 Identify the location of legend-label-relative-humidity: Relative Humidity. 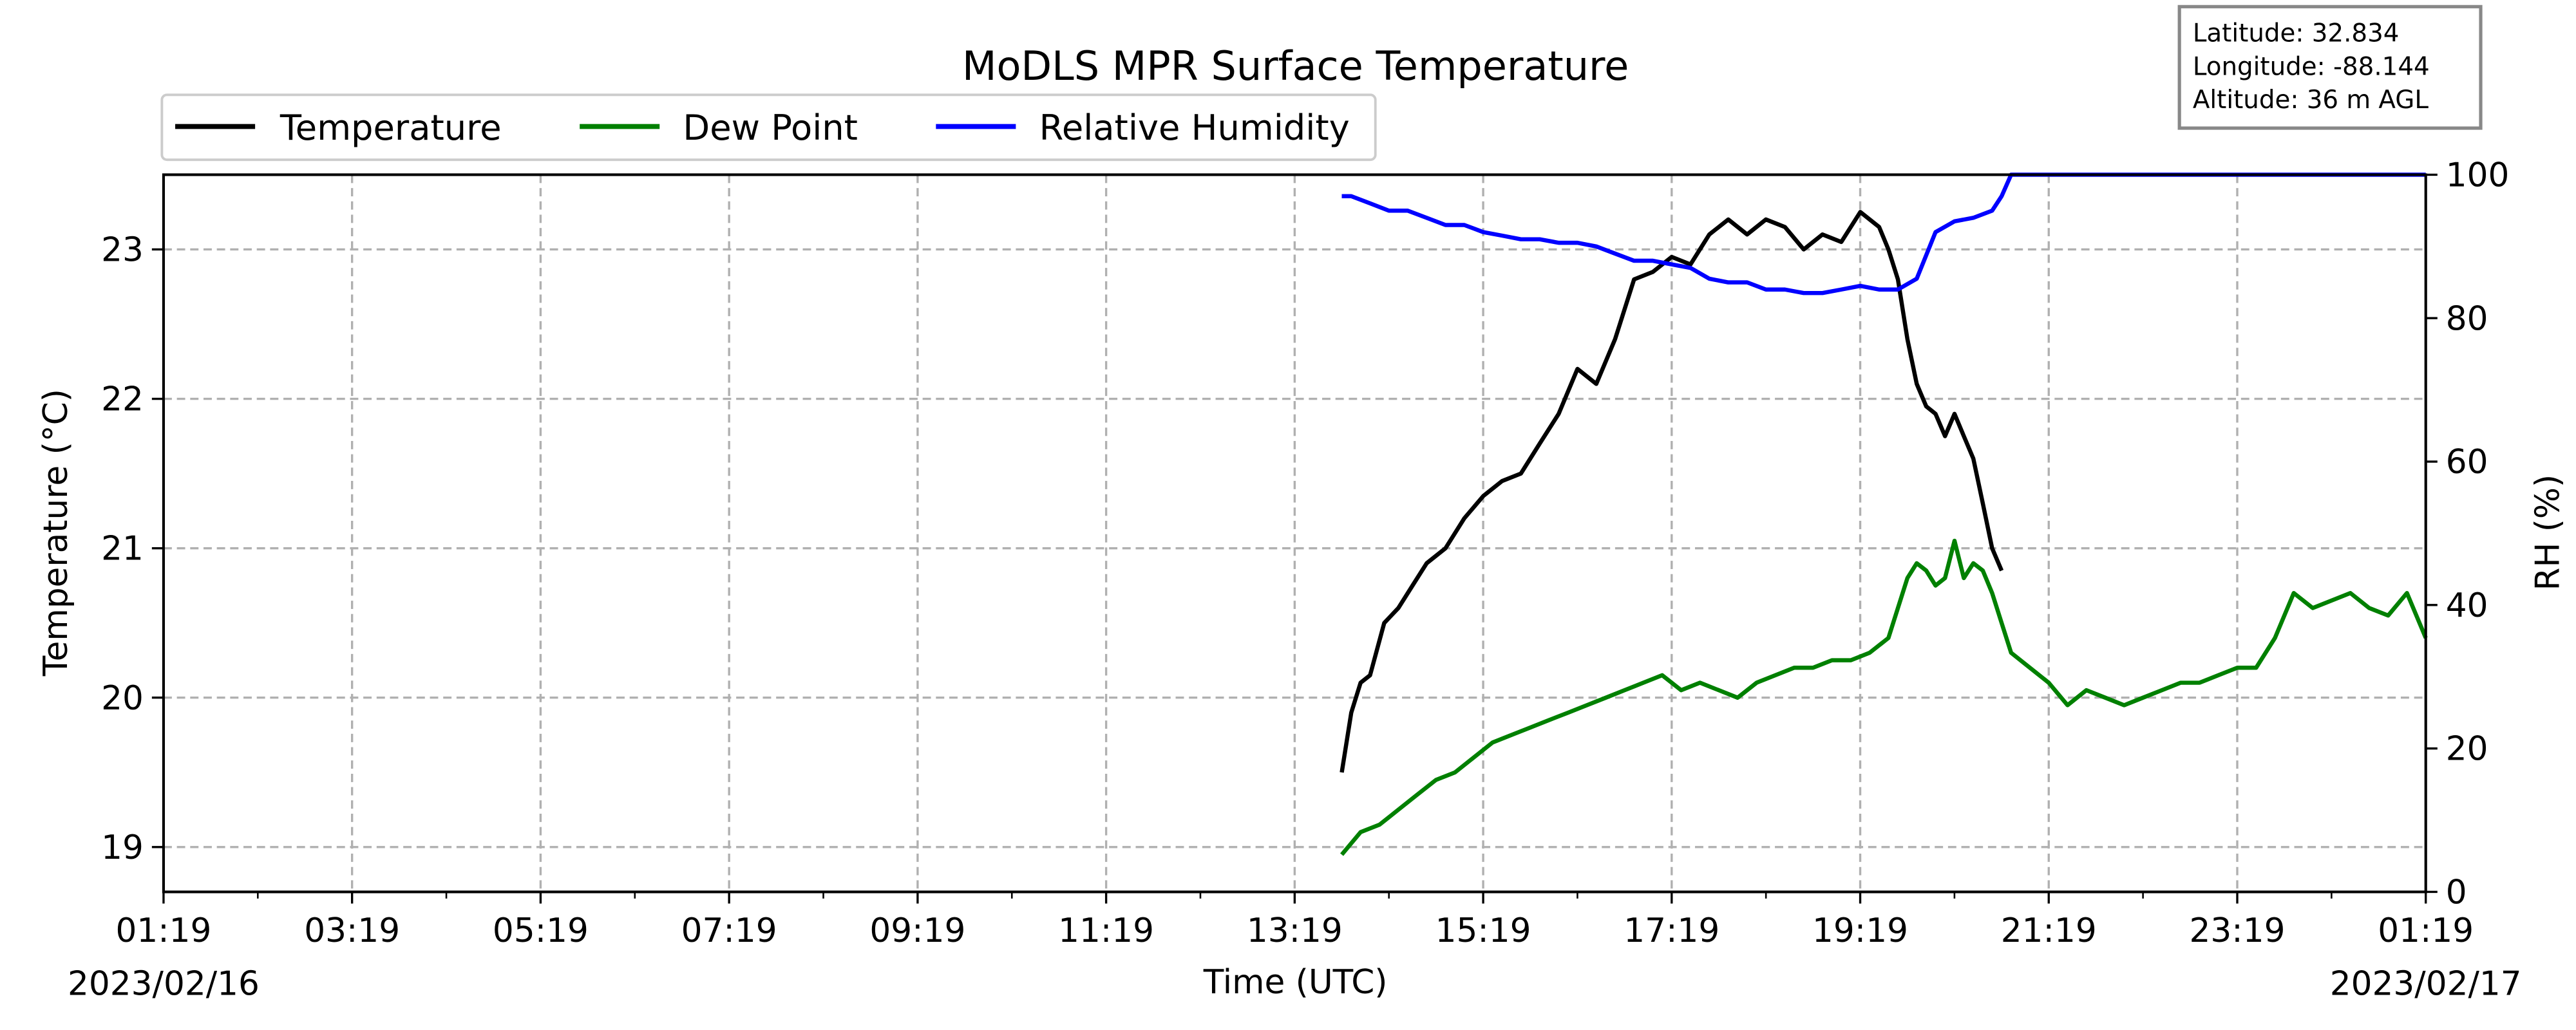
(1194, 128).